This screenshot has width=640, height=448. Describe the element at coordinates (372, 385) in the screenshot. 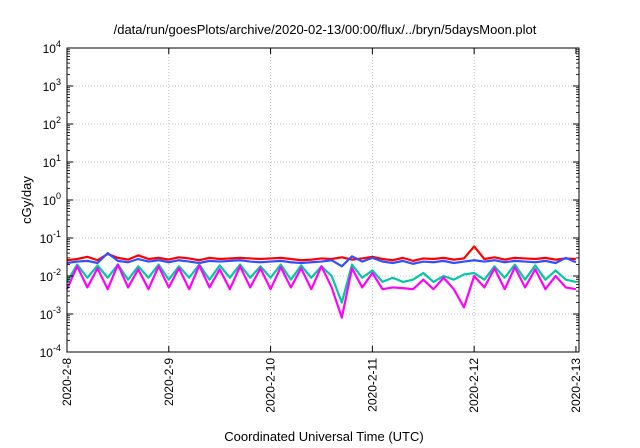

I see `x-tick-label: 2020-2-11` at that location.